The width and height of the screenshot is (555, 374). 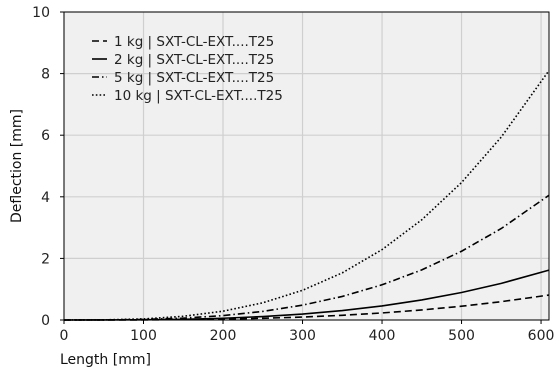 I want to click on y-tick-label: 2, so click(x=45, y=259).